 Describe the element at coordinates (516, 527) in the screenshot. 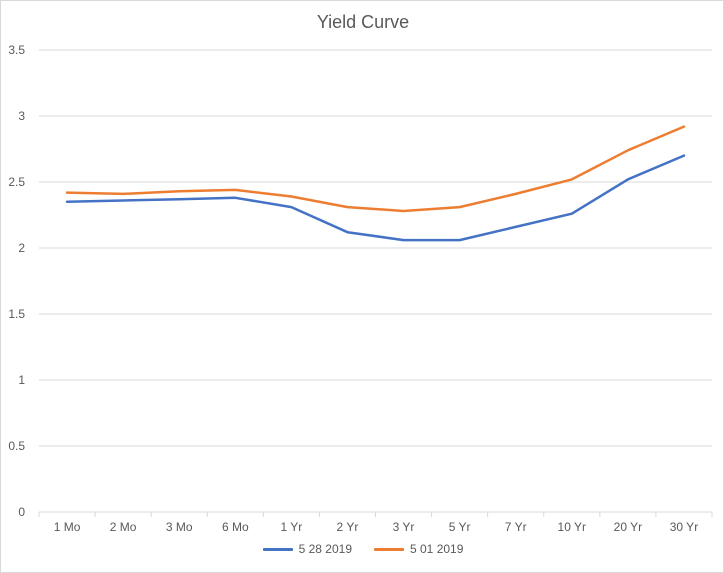

I see `x-tick-label: 7 Yr` at that location.